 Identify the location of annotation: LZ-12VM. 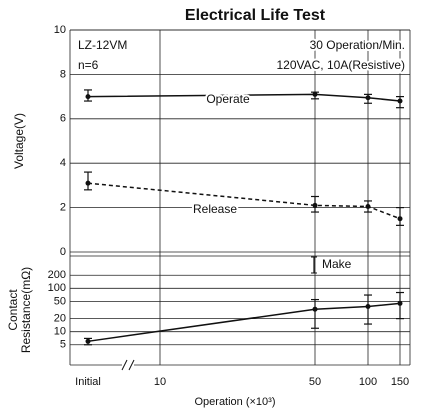
(102, 45).